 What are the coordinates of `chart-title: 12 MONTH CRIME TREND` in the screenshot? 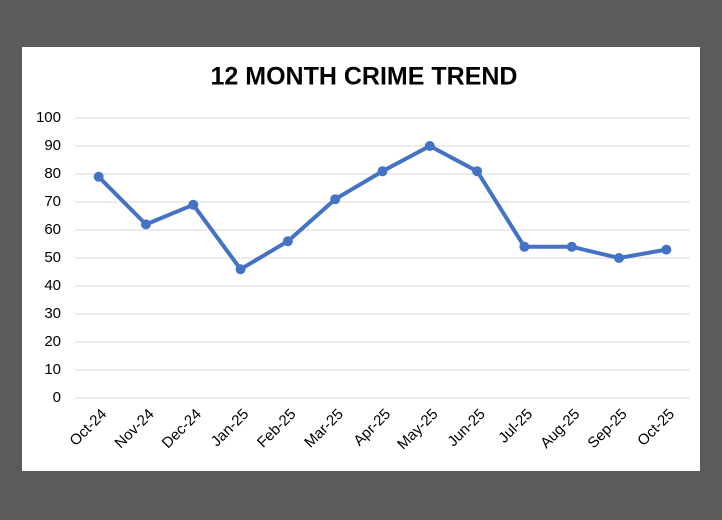 It's located at (364, 77).